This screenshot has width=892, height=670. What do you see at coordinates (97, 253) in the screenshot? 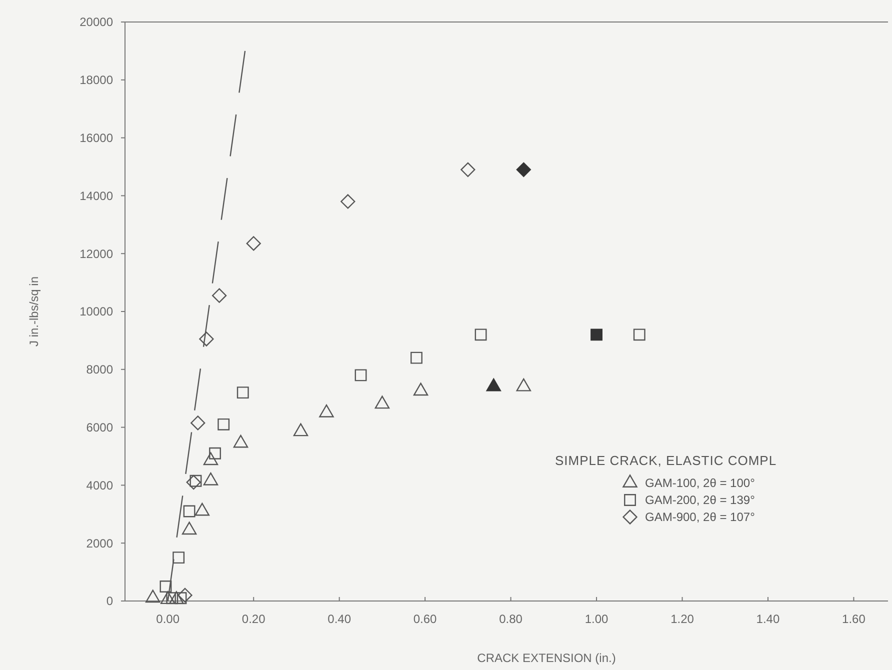
I see `y-tick-label: 12000` at bounding box center [97, 253].